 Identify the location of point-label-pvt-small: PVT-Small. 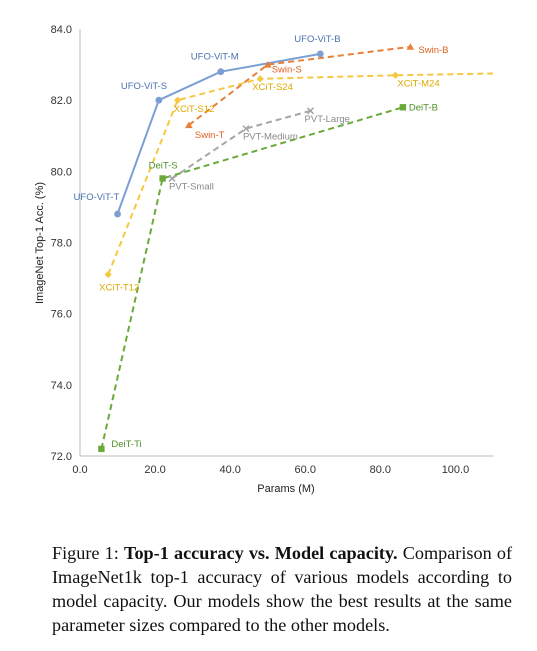
(191, 186).